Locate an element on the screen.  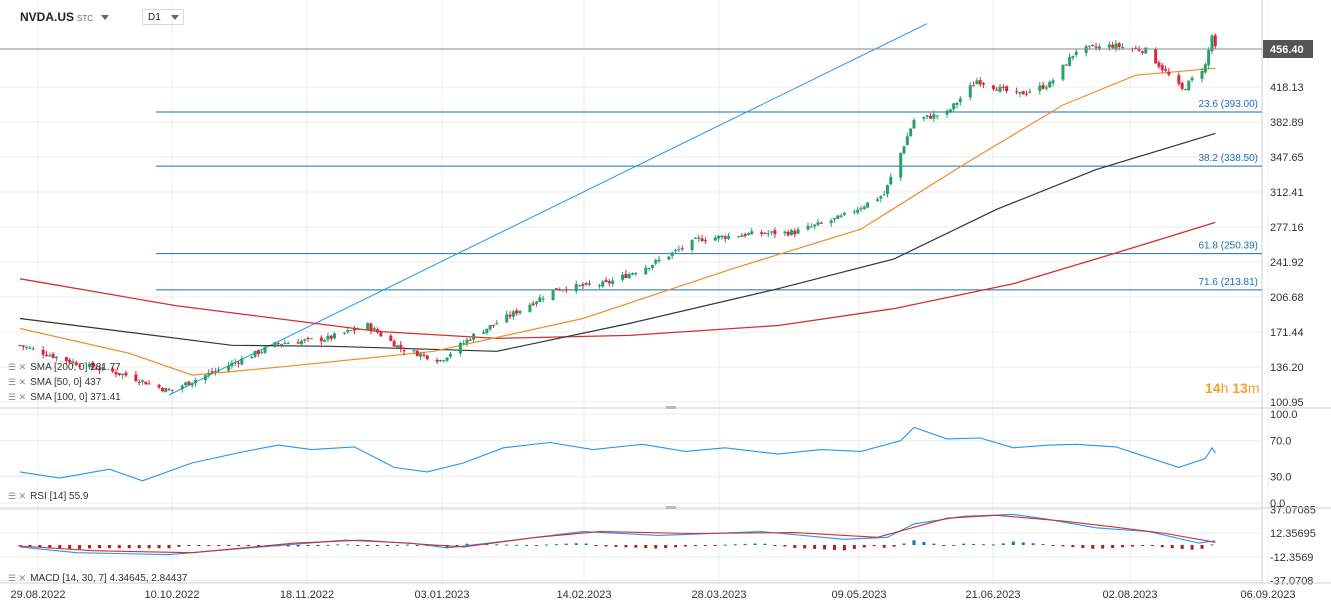
legend-sma100: ☰ ✕ SMA [100, 0] 371.41 is located at coordinates (64, 397).